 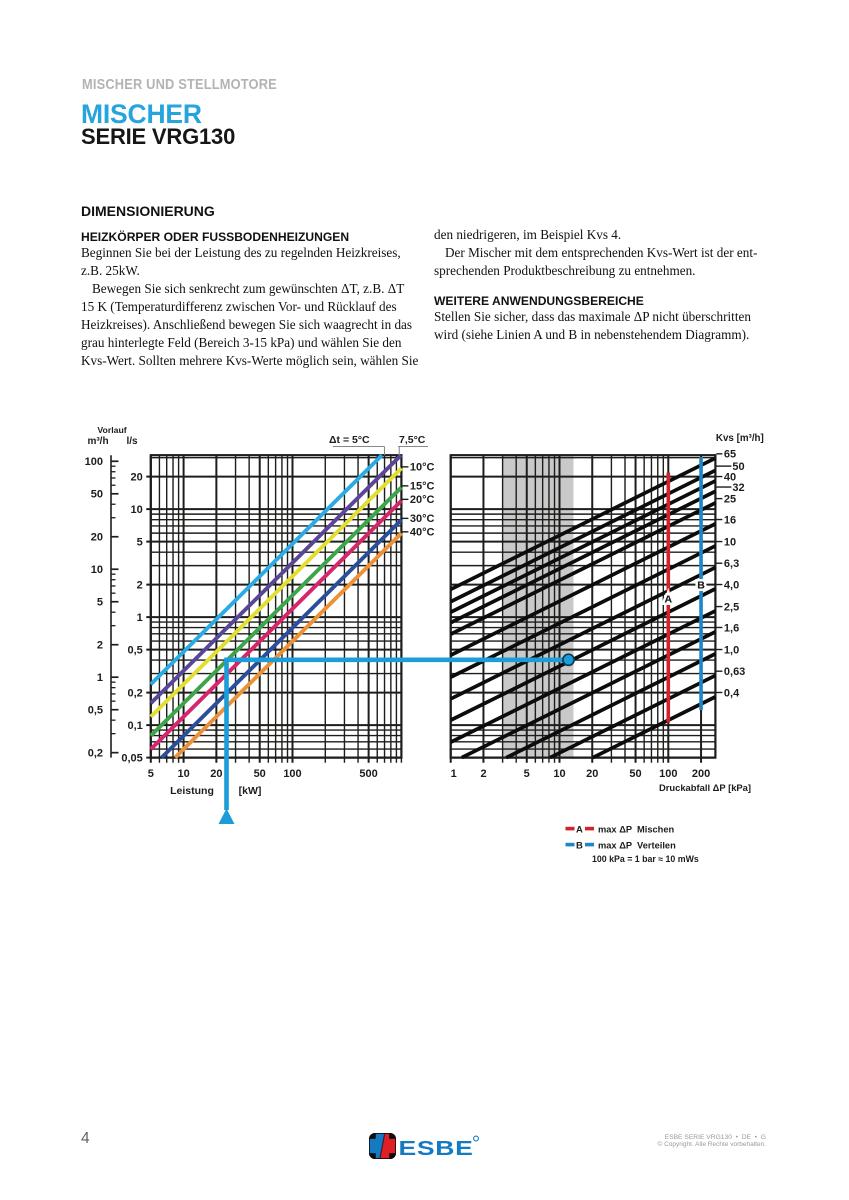 What do you see at coordinates (731, 607) in the screenshot?
I see `svg-text: 2,5` at bounding box center [731, 607].